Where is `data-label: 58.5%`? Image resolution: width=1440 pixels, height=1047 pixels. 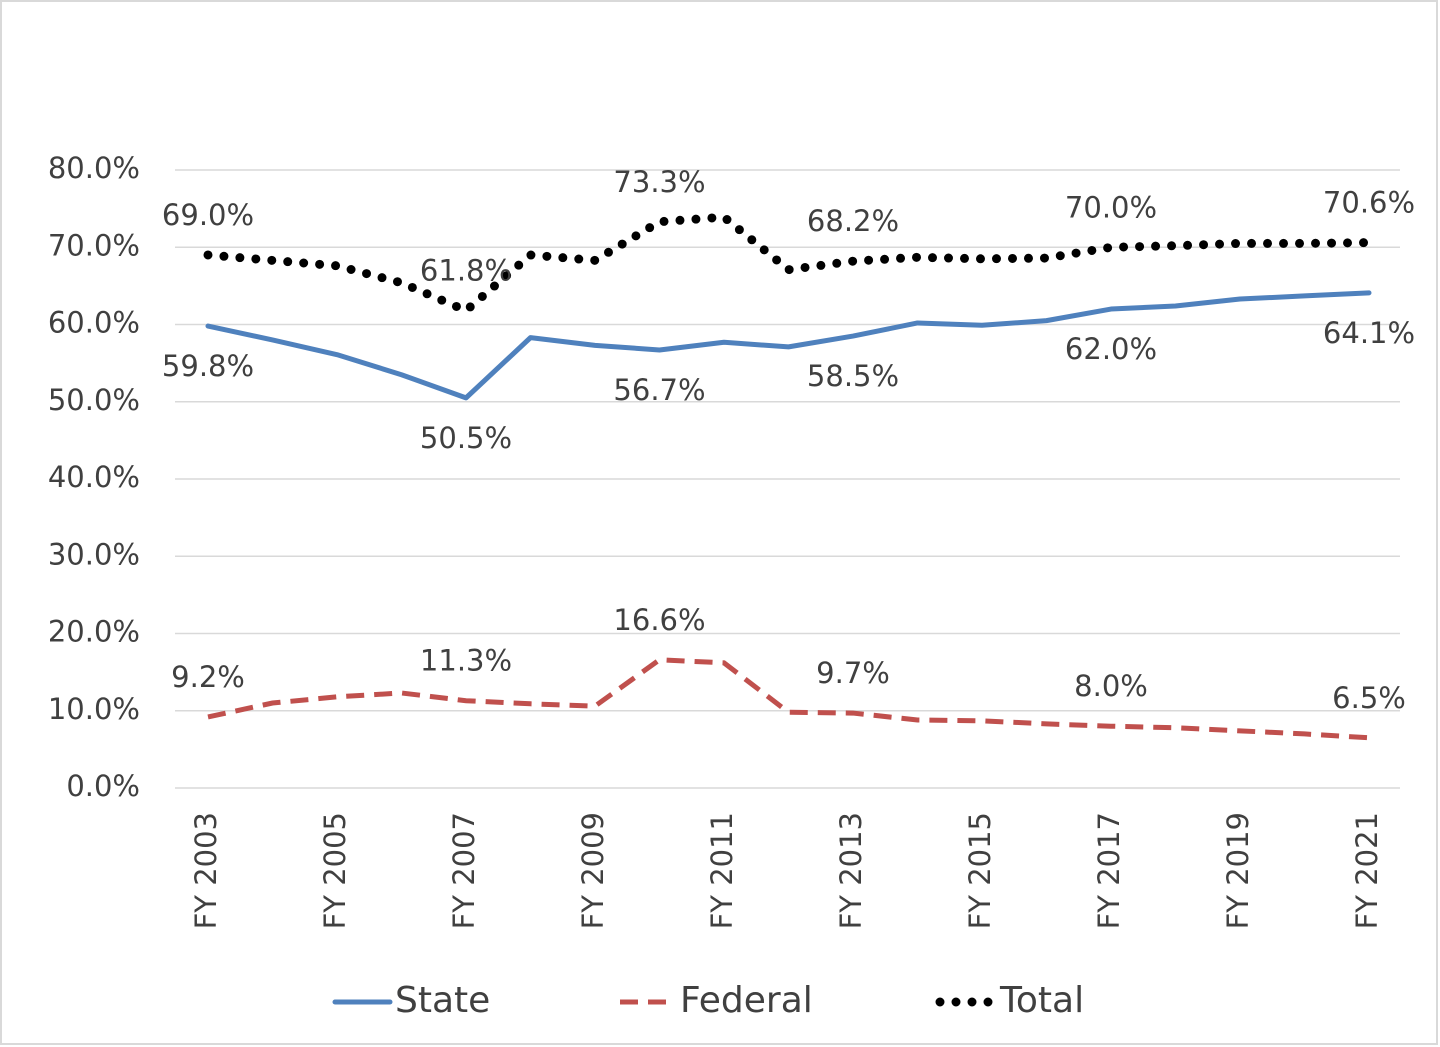
data-label: 58.5% is located at coordinates (853, 376).